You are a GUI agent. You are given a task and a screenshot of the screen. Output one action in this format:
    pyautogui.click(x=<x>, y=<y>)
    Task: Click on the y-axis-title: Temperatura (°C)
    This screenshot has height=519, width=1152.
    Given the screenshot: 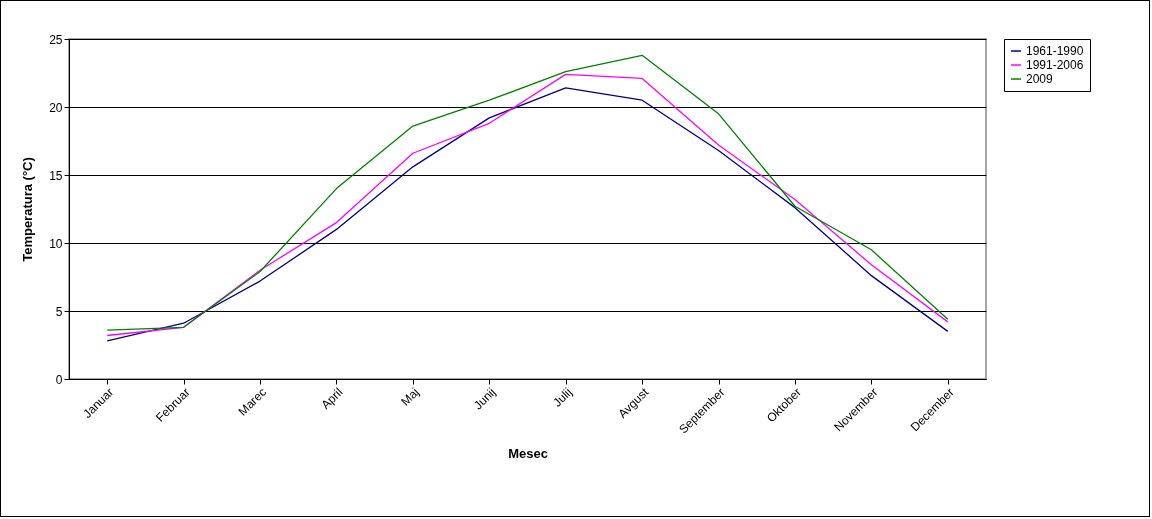 What is the action you would take?
    pyautogui.click(x=28, y=209)
    